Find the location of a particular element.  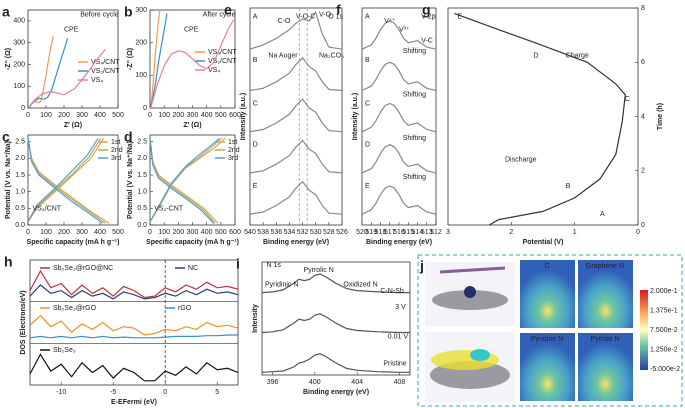

annotation: N 1s is located at coordinates (273, 265).